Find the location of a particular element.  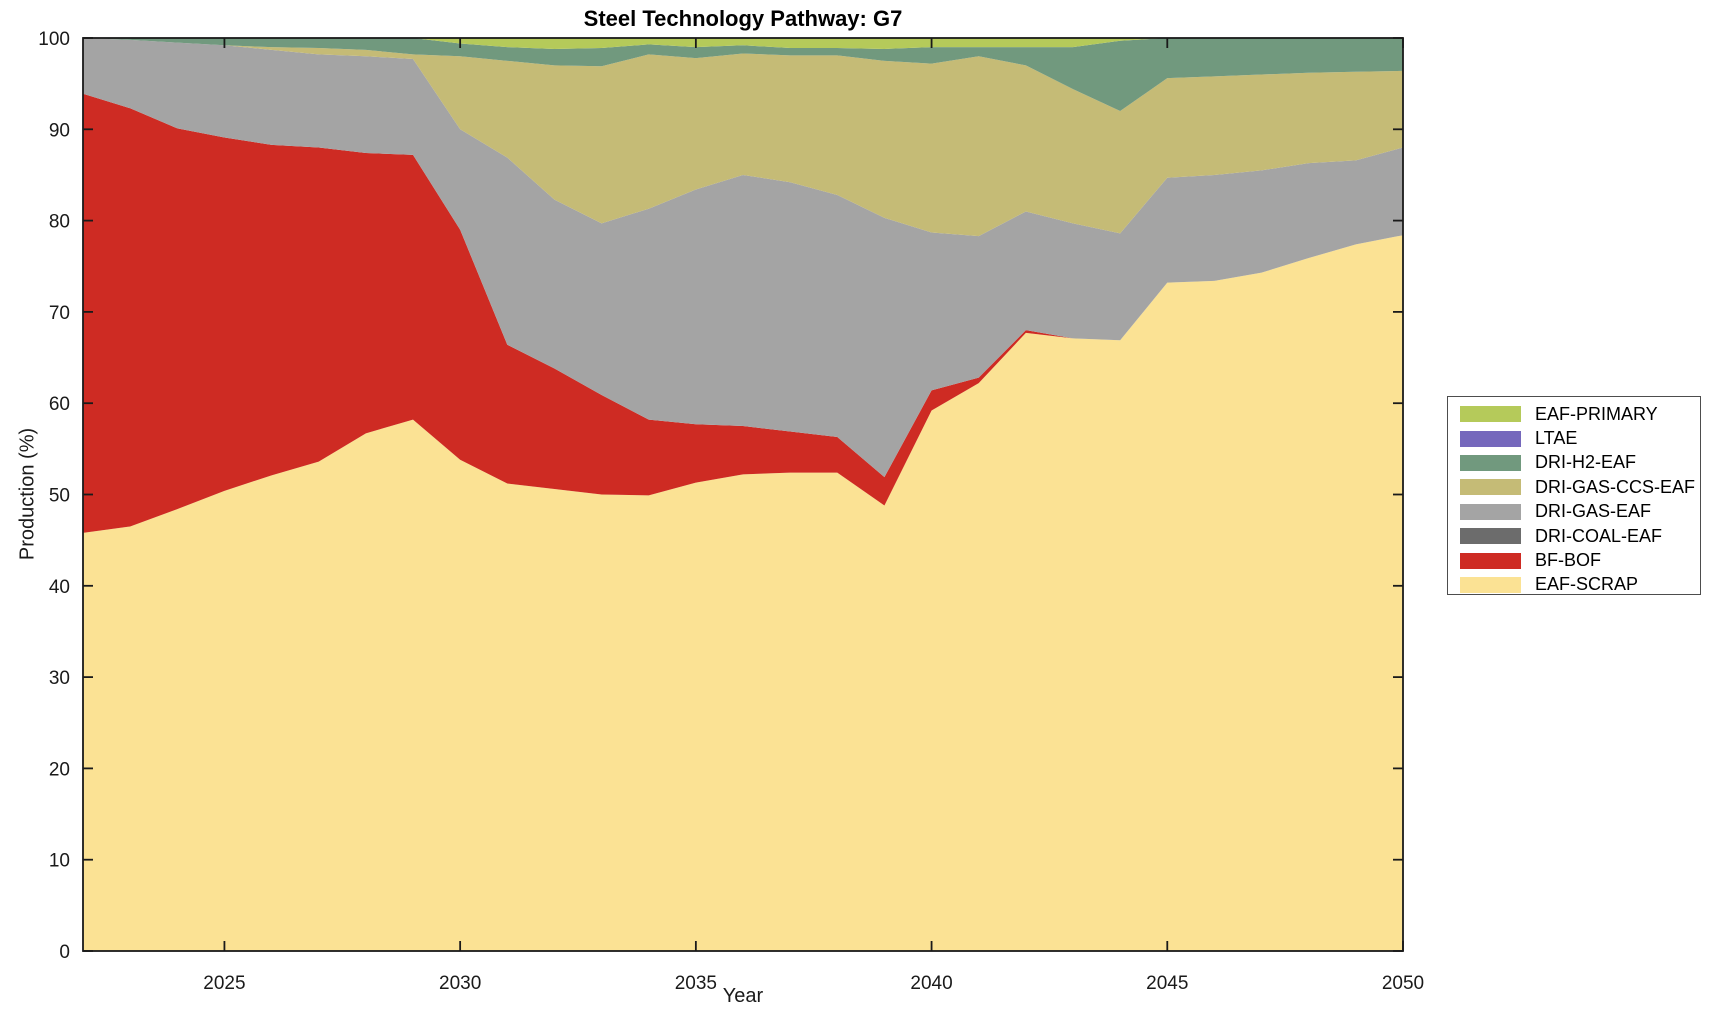

y-tick-label: 60 is located at coordinates (59, 404).